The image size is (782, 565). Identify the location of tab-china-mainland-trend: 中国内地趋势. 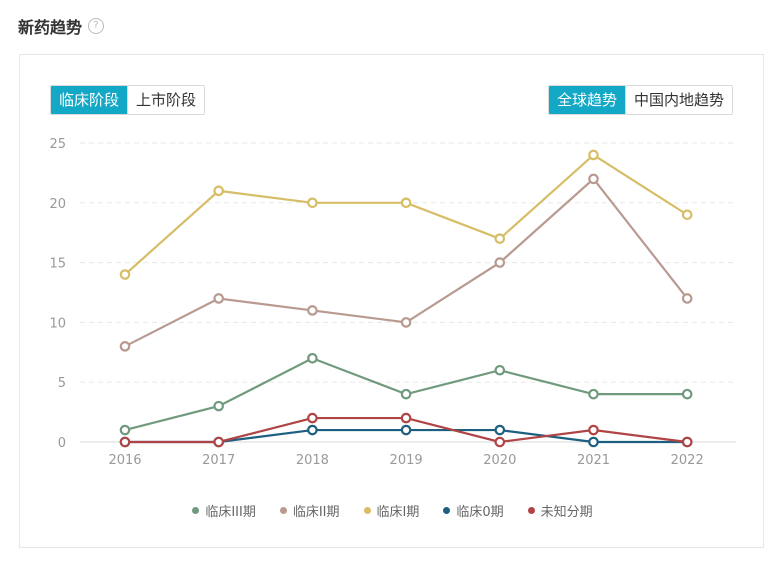
(678, 100).